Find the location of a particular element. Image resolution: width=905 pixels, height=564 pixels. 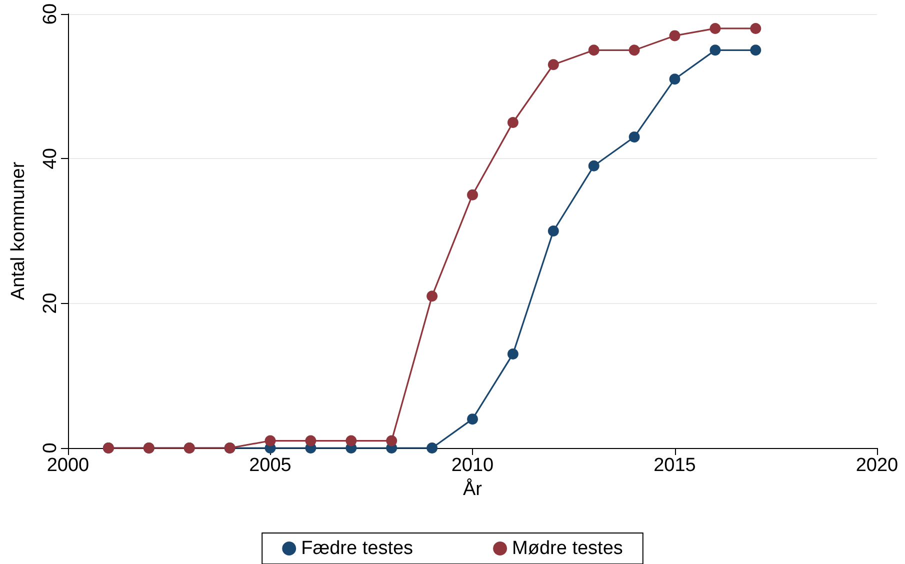

x-tick-label: 2010 is located at coordinates (472, 465).